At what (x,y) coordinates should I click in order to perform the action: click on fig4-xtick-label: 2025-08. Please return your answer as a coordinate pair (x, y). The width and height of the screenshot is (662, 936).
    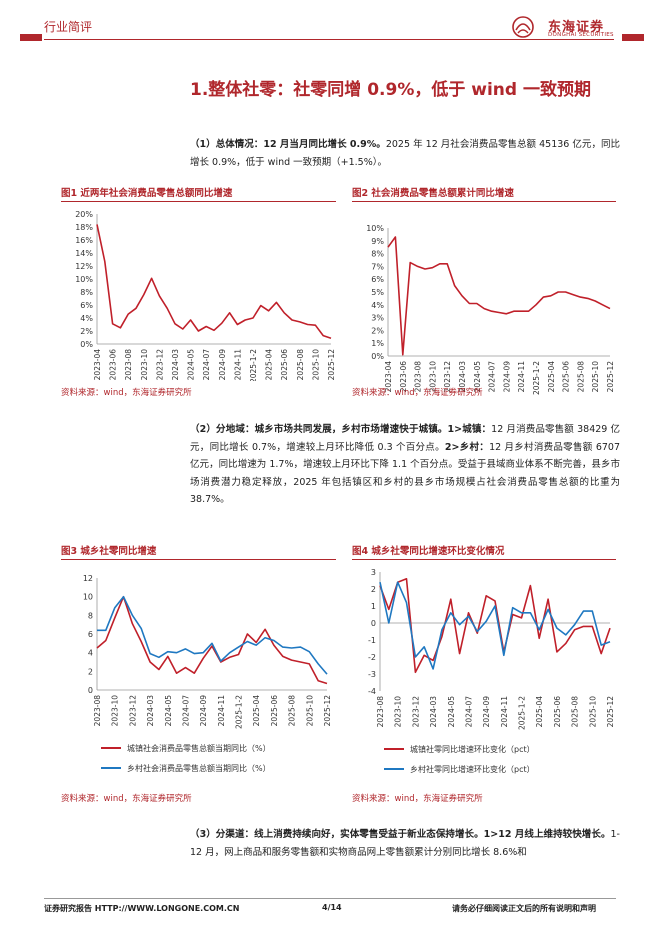
    Looking at the image, I should click on (575, 712).